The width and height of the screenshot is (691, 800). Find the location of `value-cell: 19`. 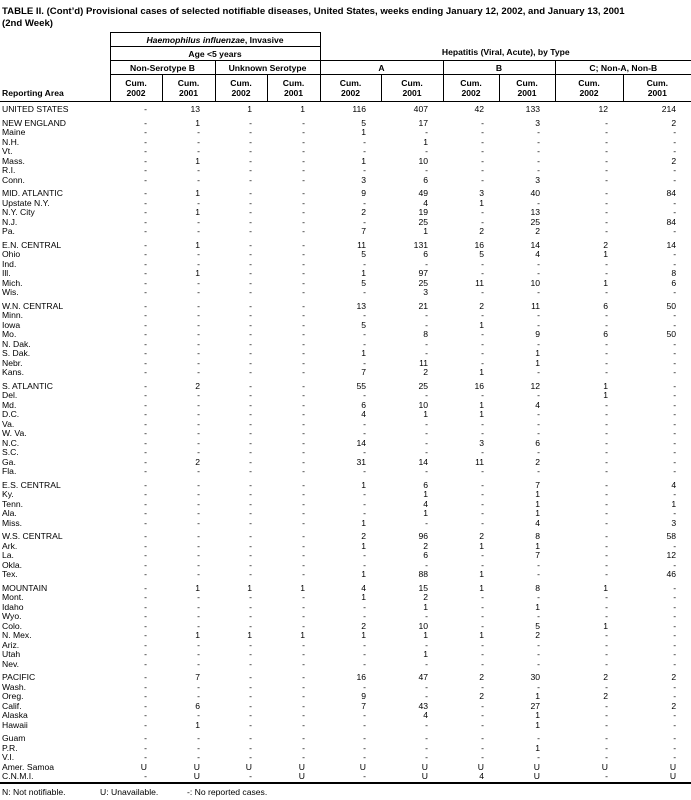

value-cell: 19 is located at coordinates (423, 212).